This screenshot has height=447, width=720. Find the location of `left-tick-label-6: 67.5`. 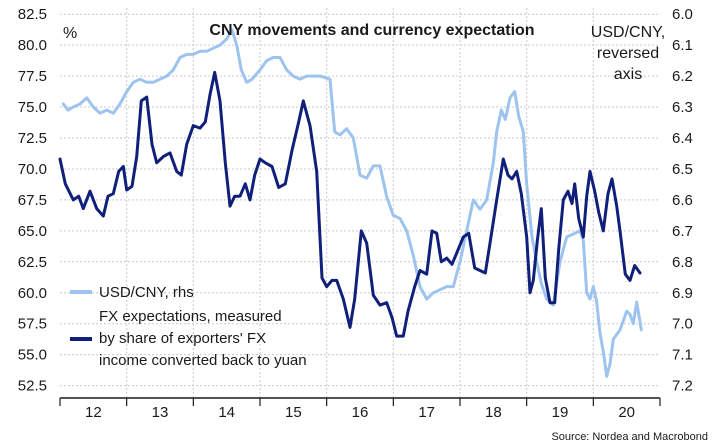

left-tick-label-6: 67.5 is located at coordinates (32, 200).